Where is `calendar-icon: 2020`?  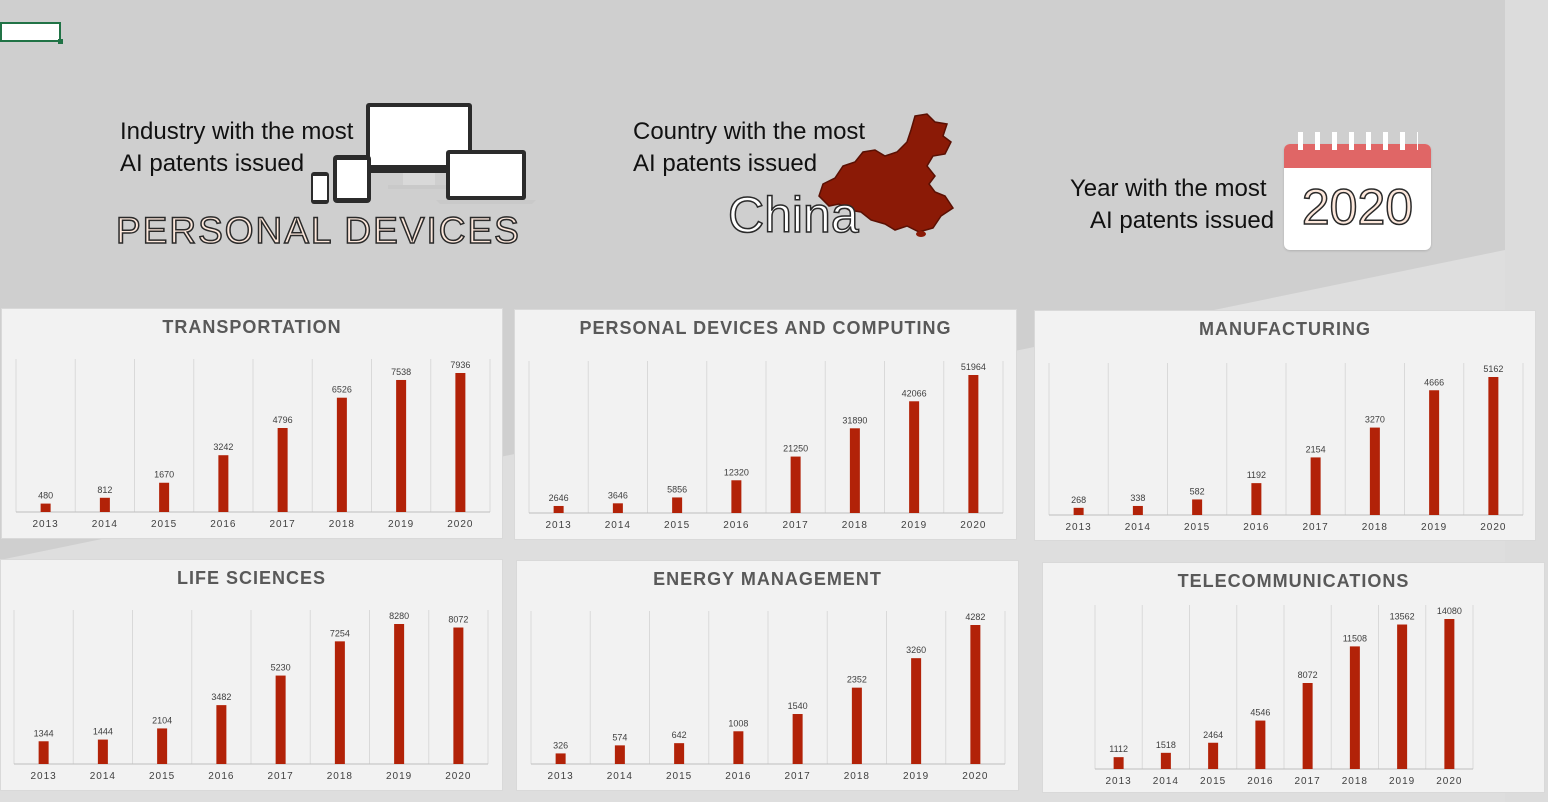
calendar-icon: 2020 is located at coordinates (1357, 191).